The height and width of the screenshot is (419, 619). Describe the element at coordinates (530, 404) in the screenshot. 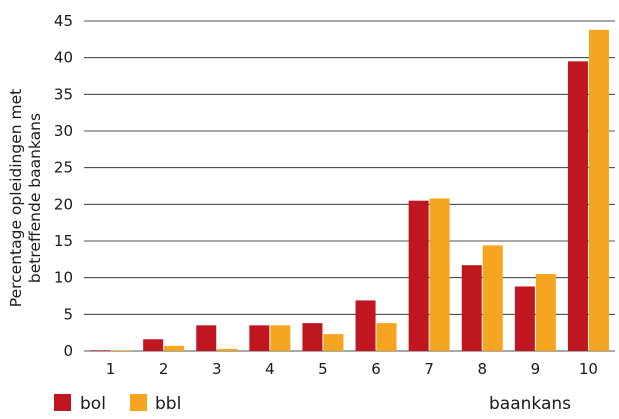

I see `x-axis-label: baankans` at that location.